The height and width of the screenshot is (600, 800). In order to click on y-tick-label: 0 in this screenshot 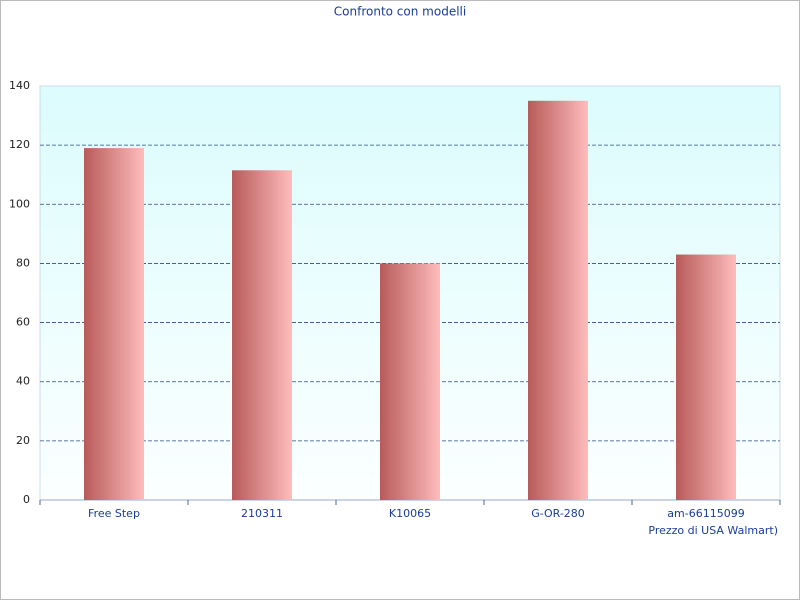, I will do `click(26, 499)`.